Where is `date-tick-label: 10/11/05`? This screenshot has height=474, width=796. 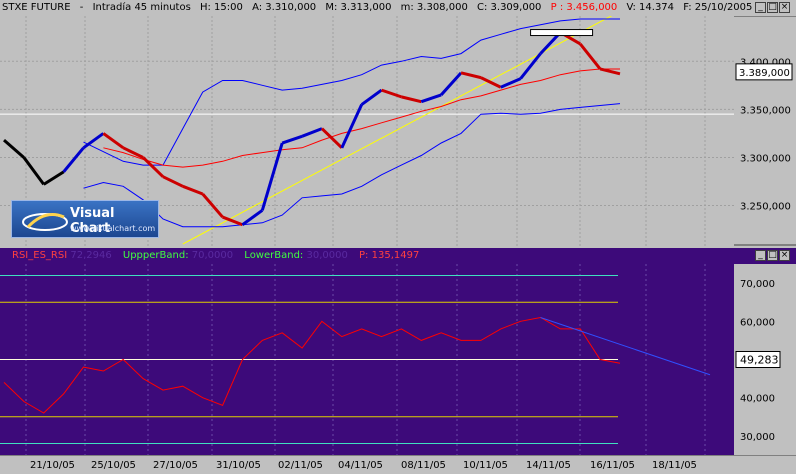 date-tick-label: 10/11/05 is located at coordinates (485, 465).